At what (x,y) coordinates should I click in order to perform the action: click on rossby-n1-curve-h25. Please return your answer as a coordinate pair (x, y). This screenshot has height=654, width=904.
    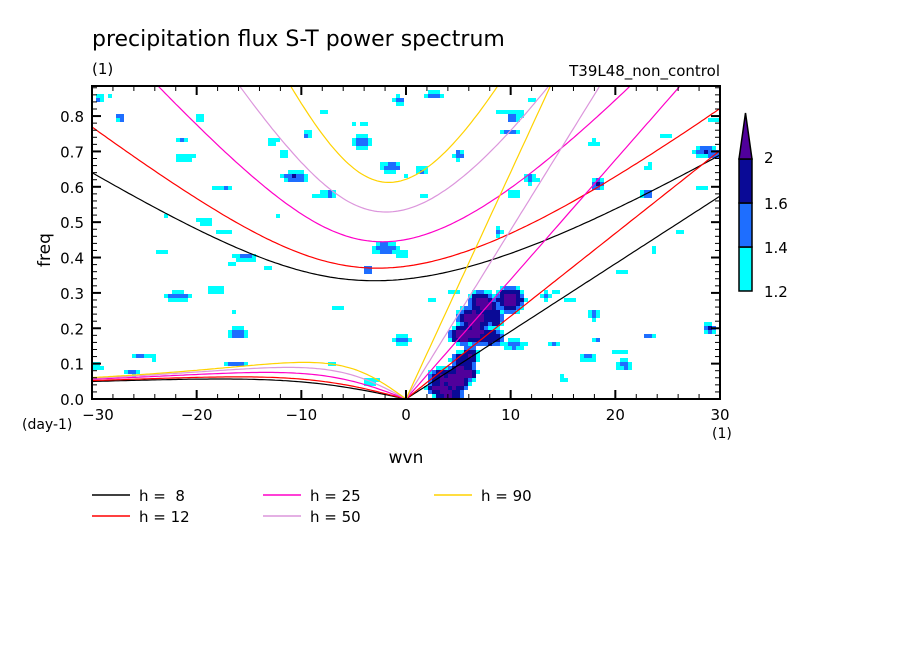
    Looking at the image, I should click on (249, 385).